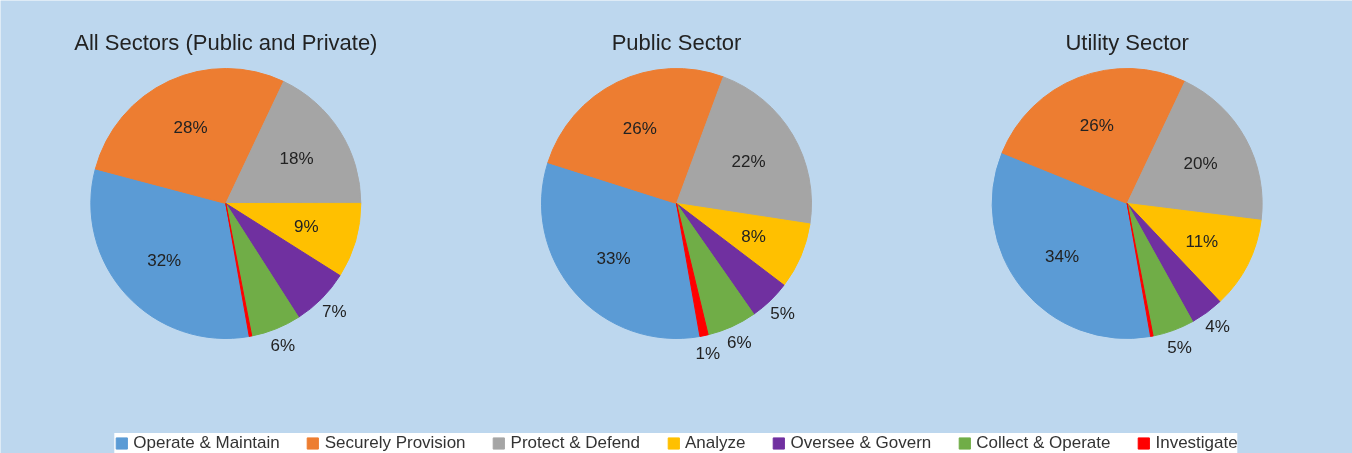 The image size is (1352, 453). Describe the element at coordinates (306, 227) in the screenshot. I see `data-label: 9%` at that location.